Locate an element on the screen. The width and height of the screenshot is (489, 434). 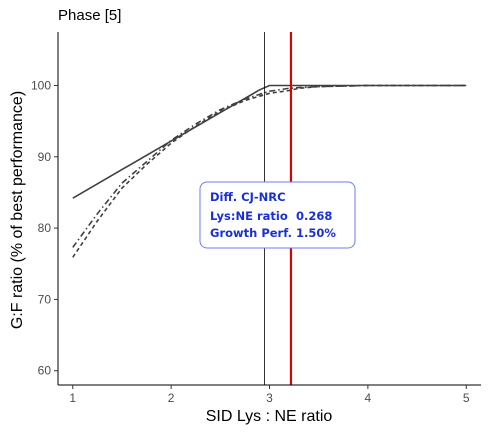
annotation-frame is located at coordinates (277, 215).